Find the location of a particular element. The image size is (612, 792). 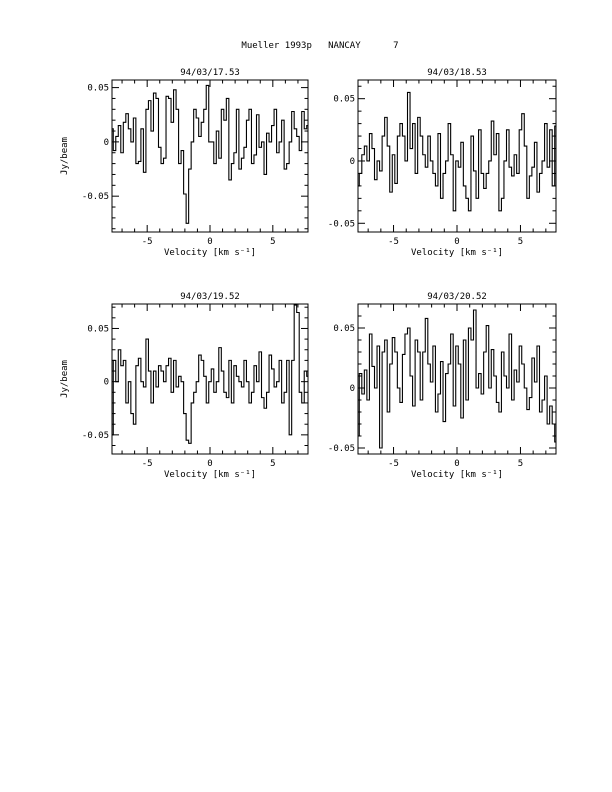

panel-title: 94/03/20.52 is located at coordinates (457, 297).